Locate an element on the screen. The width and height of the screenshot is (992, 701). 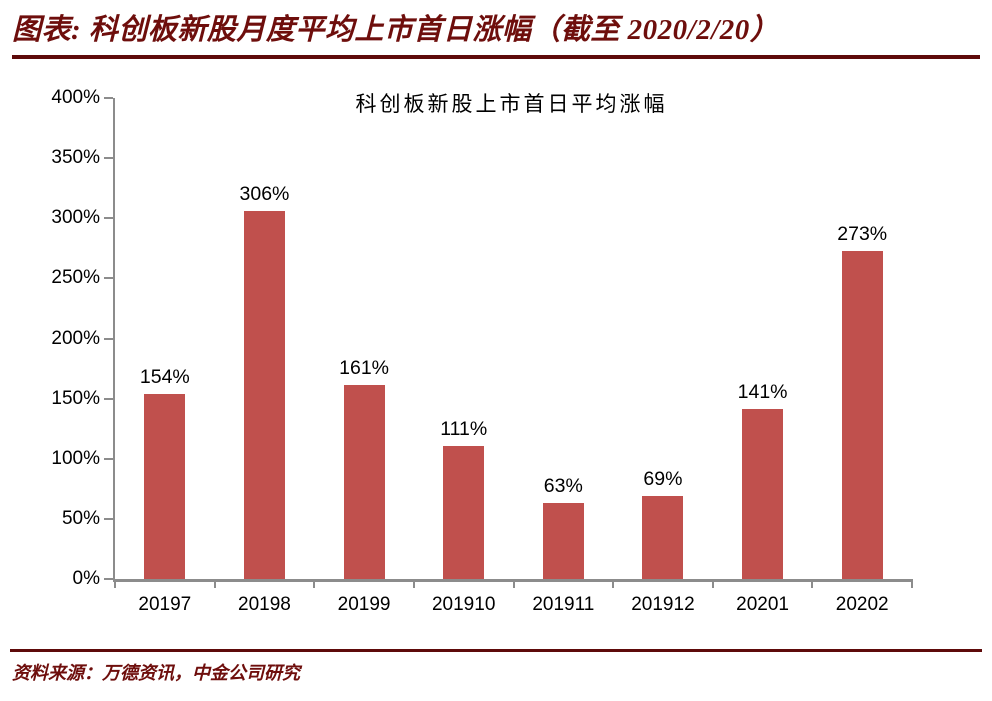
x-axis-label: 201910 is located at coordinates (463, 604).